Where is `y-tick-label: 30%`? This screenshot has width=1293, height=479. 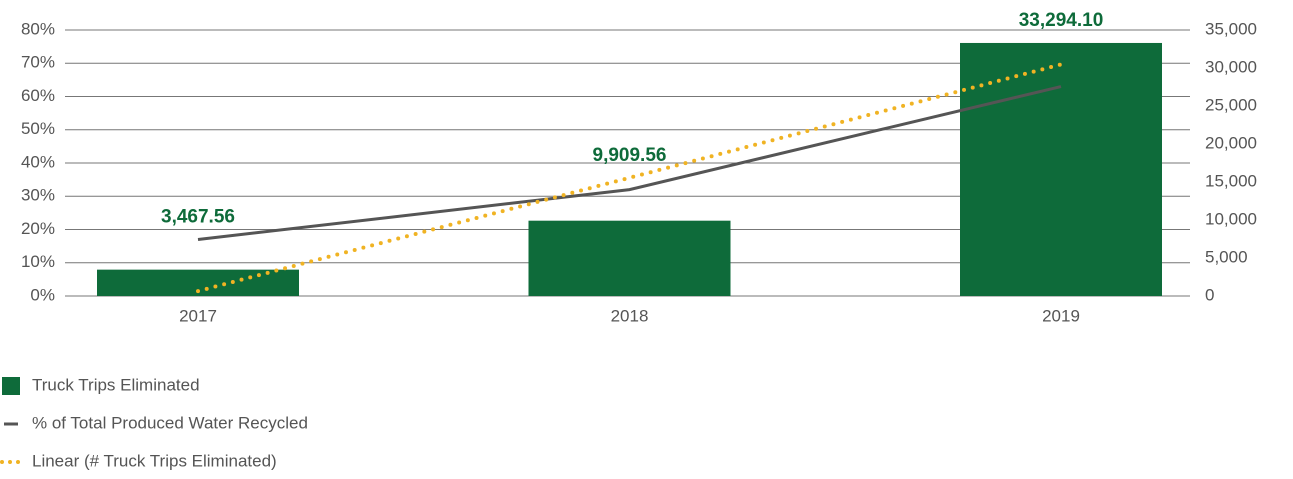
y-tick-label: 30% is located at coordinates (38, 195).